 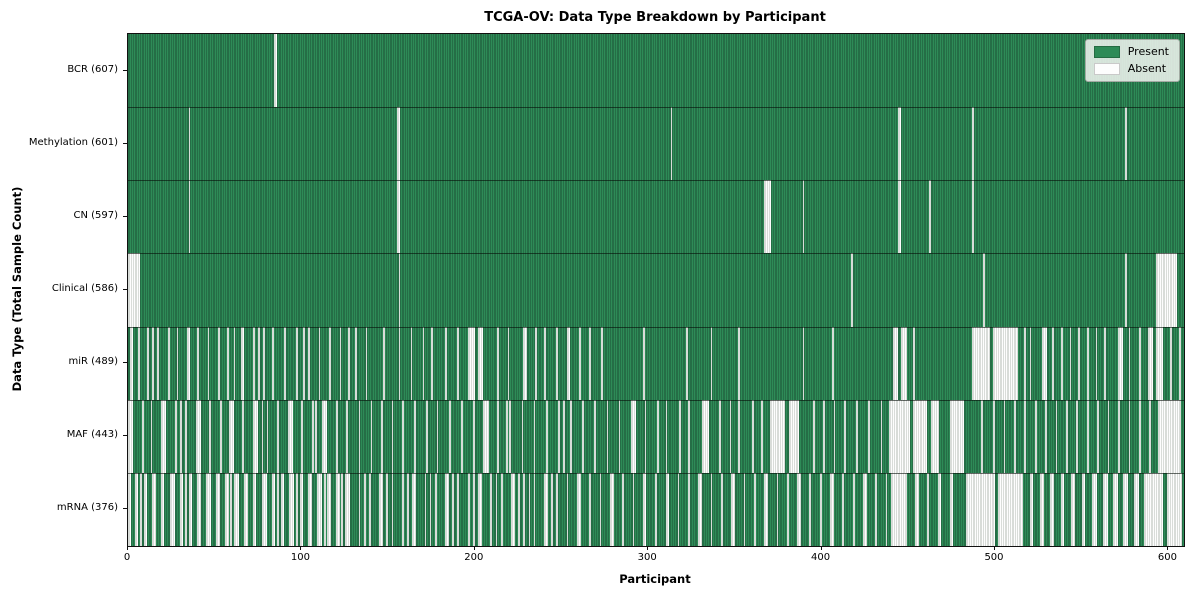 I want to click on y-tick-label: Methylation (601), so click(x=73, y=142).